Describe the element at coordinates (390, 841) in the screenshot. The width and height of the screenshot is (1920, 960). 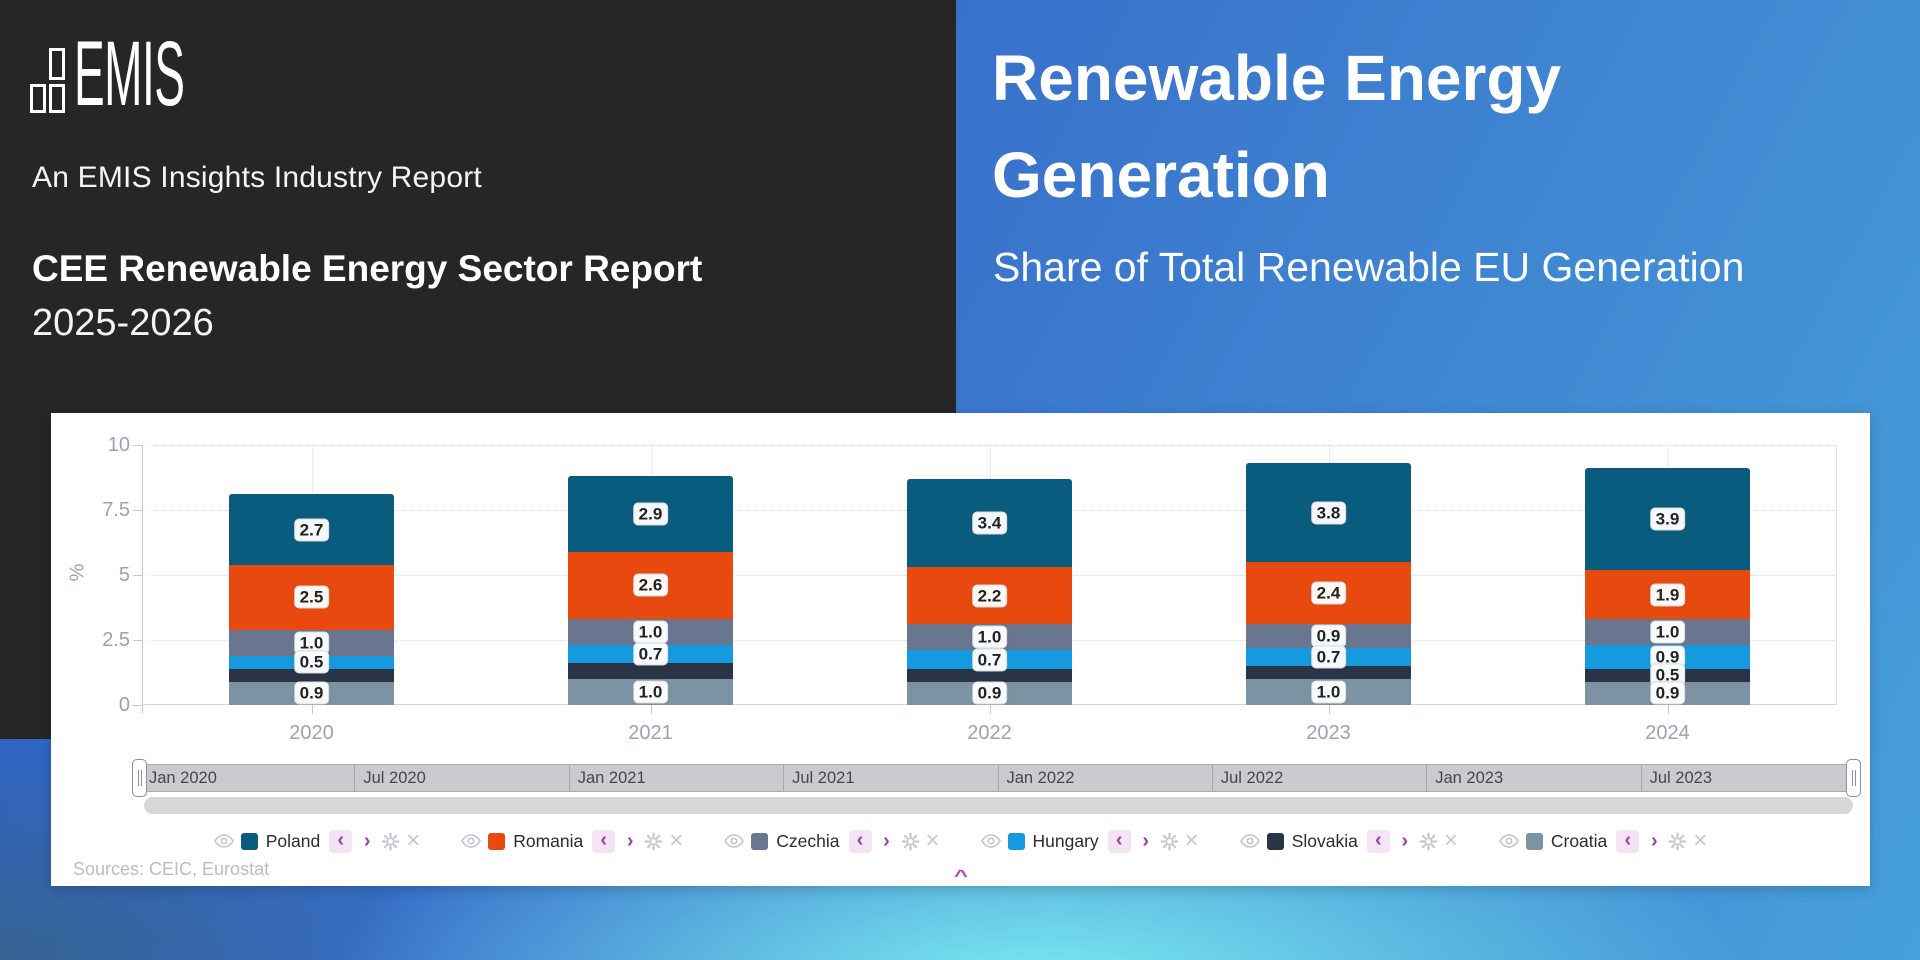
I see `settings-gear-icon-poland` at that location.